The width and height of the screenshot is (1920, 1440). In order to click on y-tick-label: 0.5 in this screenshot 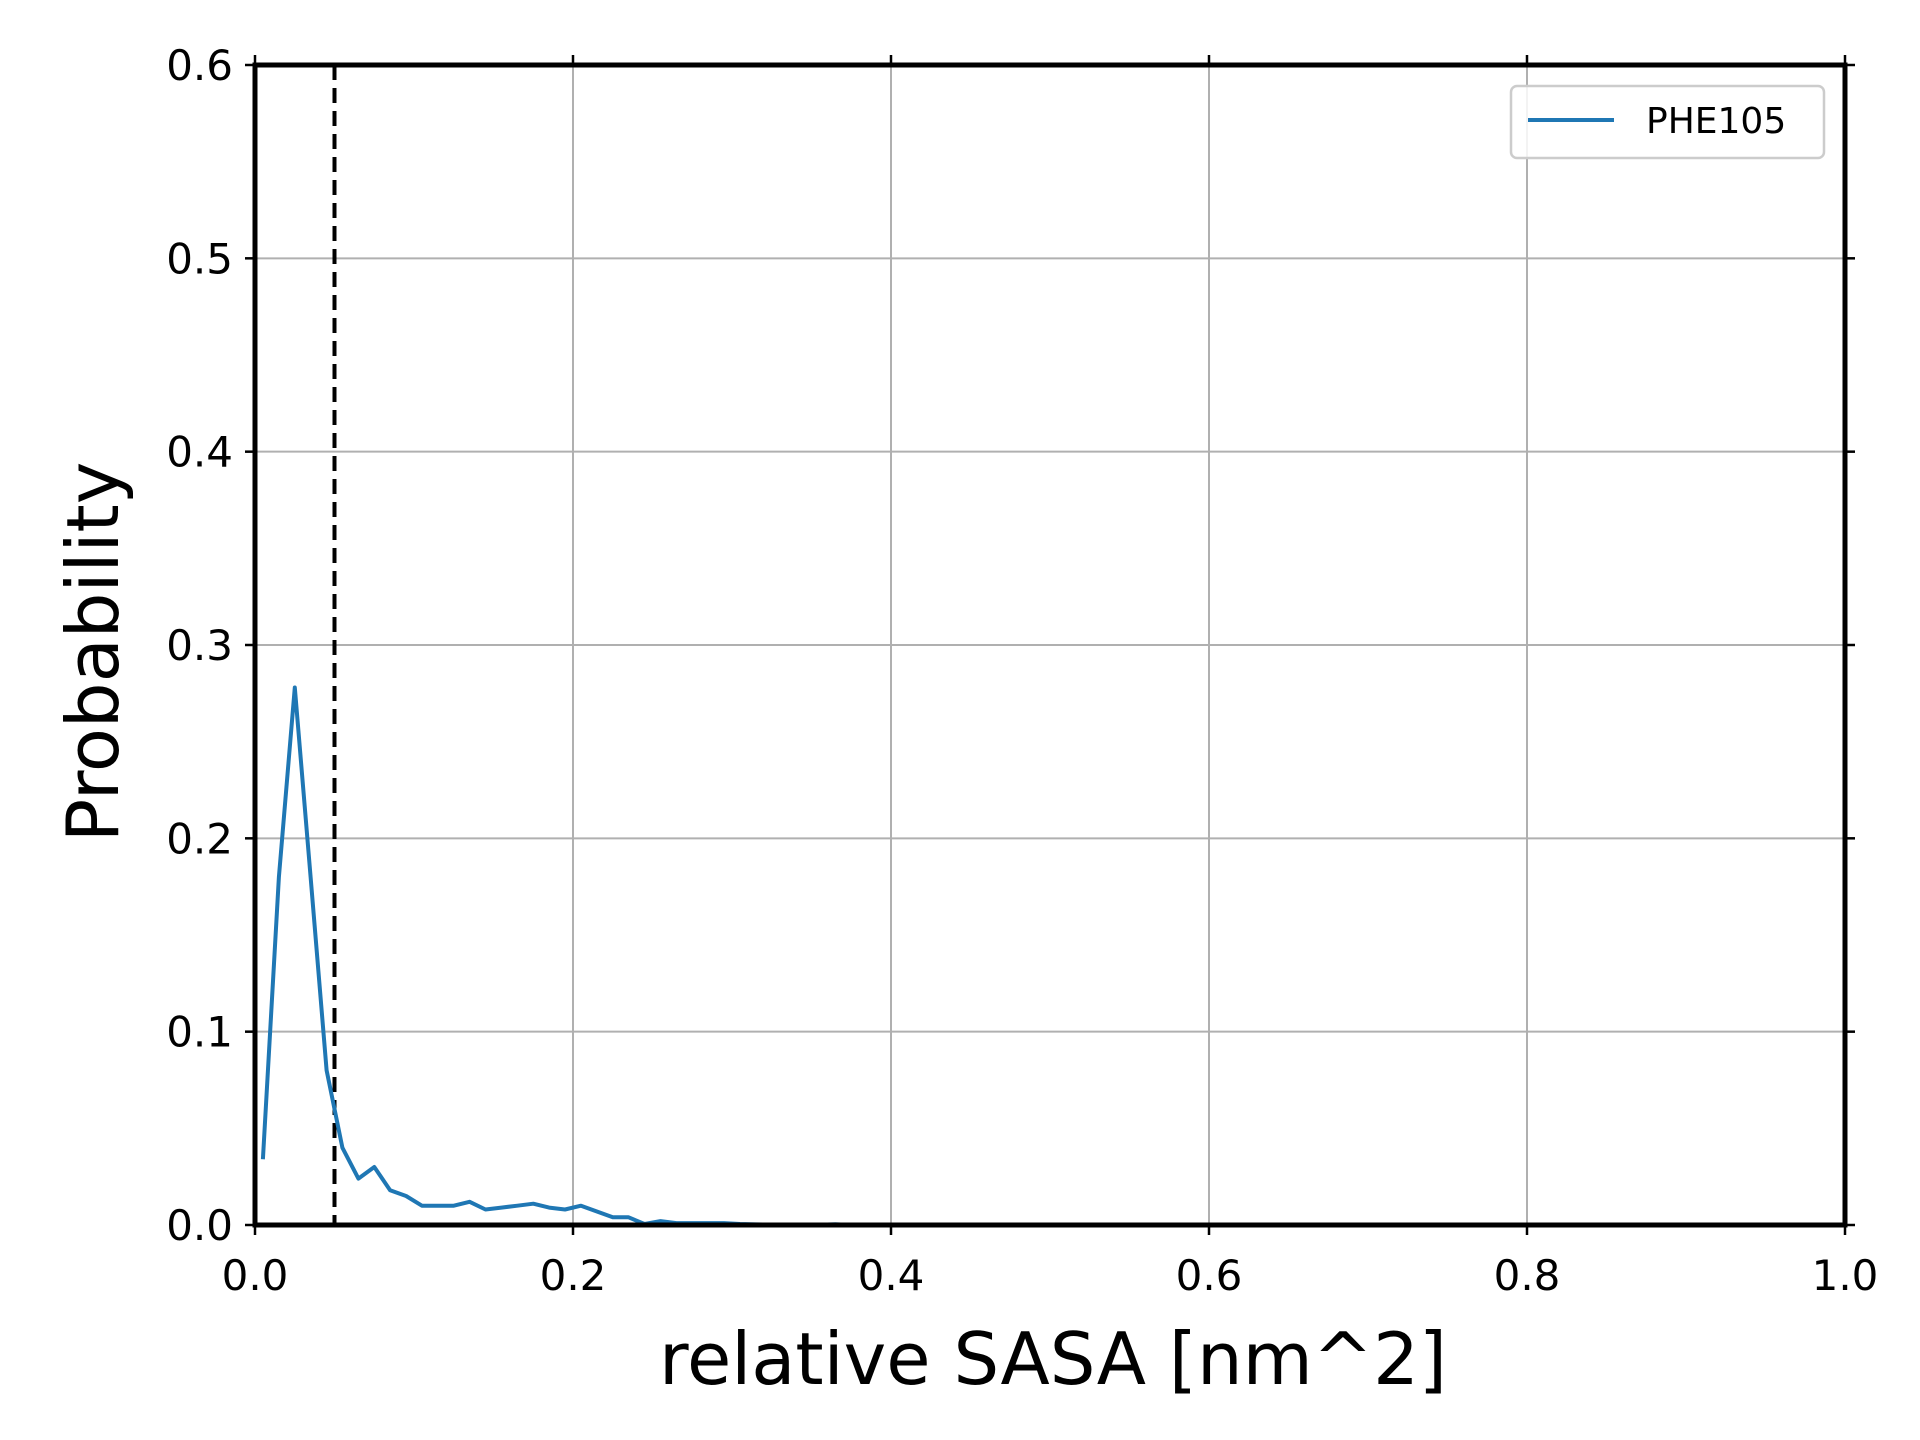, I will do `click(199, 258)`.